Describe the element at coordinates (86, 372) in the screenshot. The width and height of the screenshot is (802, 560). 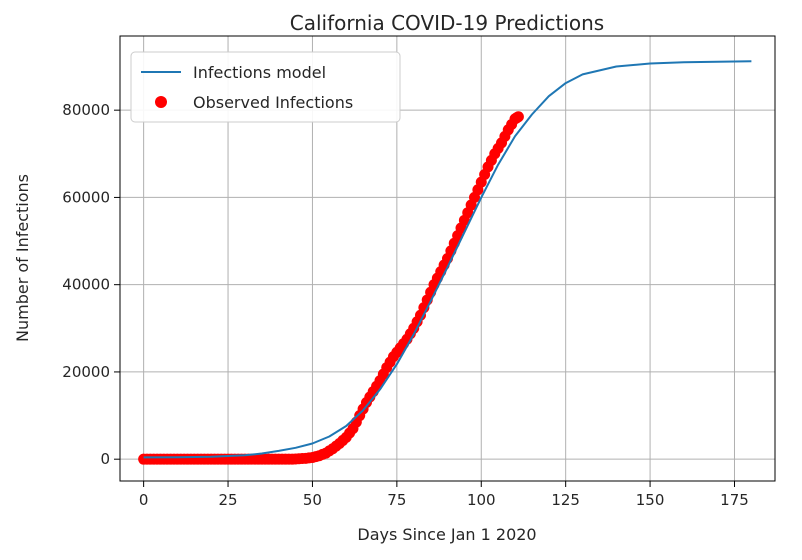
I see `y-tick-label-1: 20000` at that location.